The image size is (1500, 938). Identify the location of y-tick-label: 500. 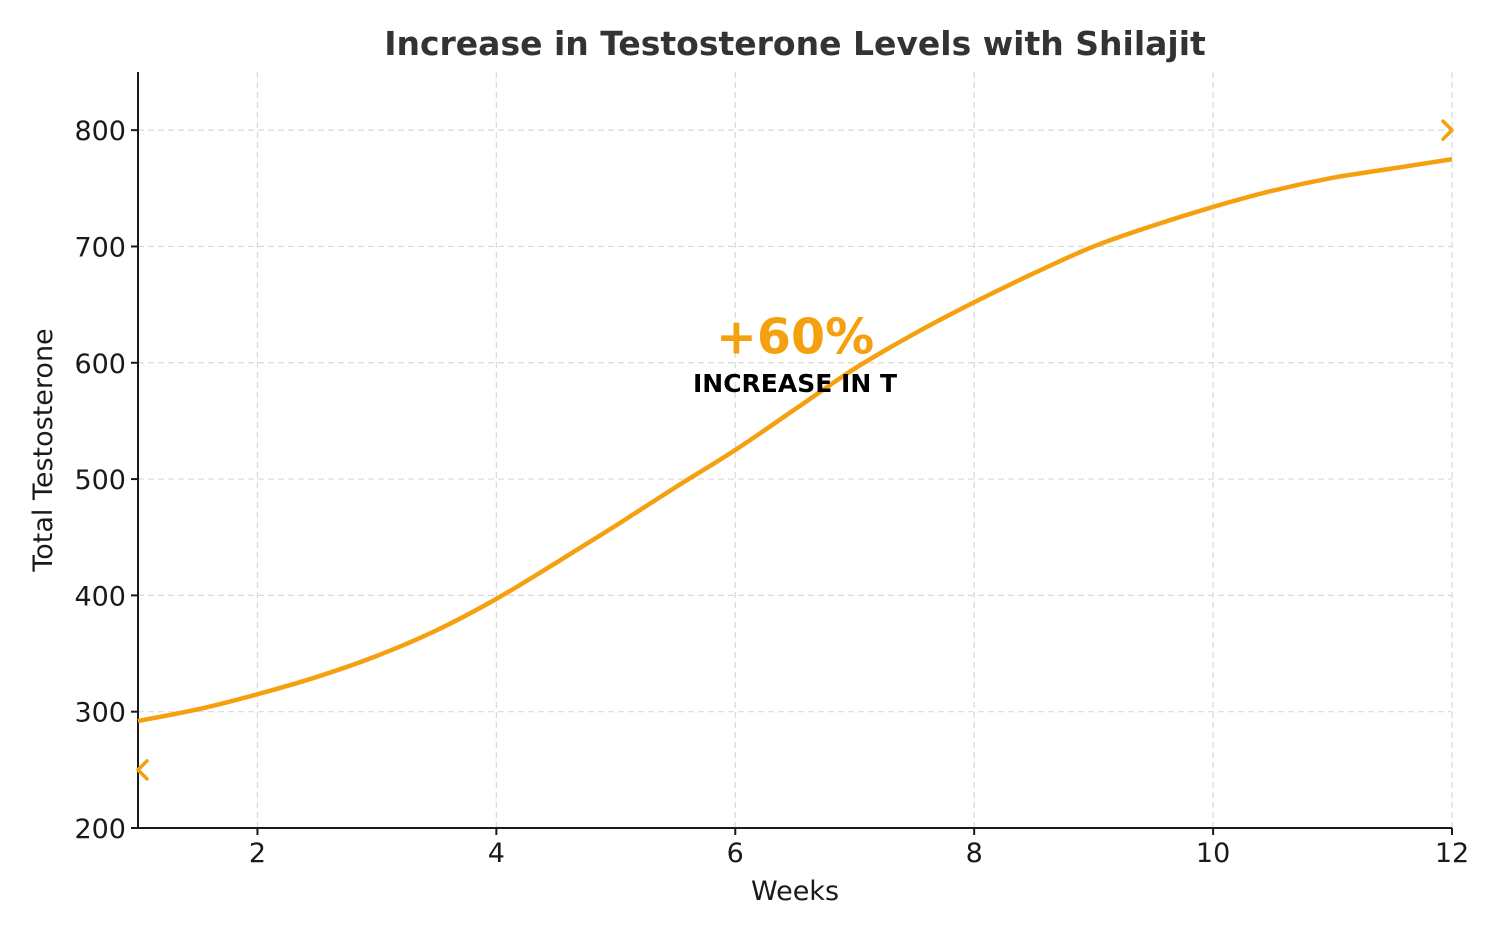
(100, 480).